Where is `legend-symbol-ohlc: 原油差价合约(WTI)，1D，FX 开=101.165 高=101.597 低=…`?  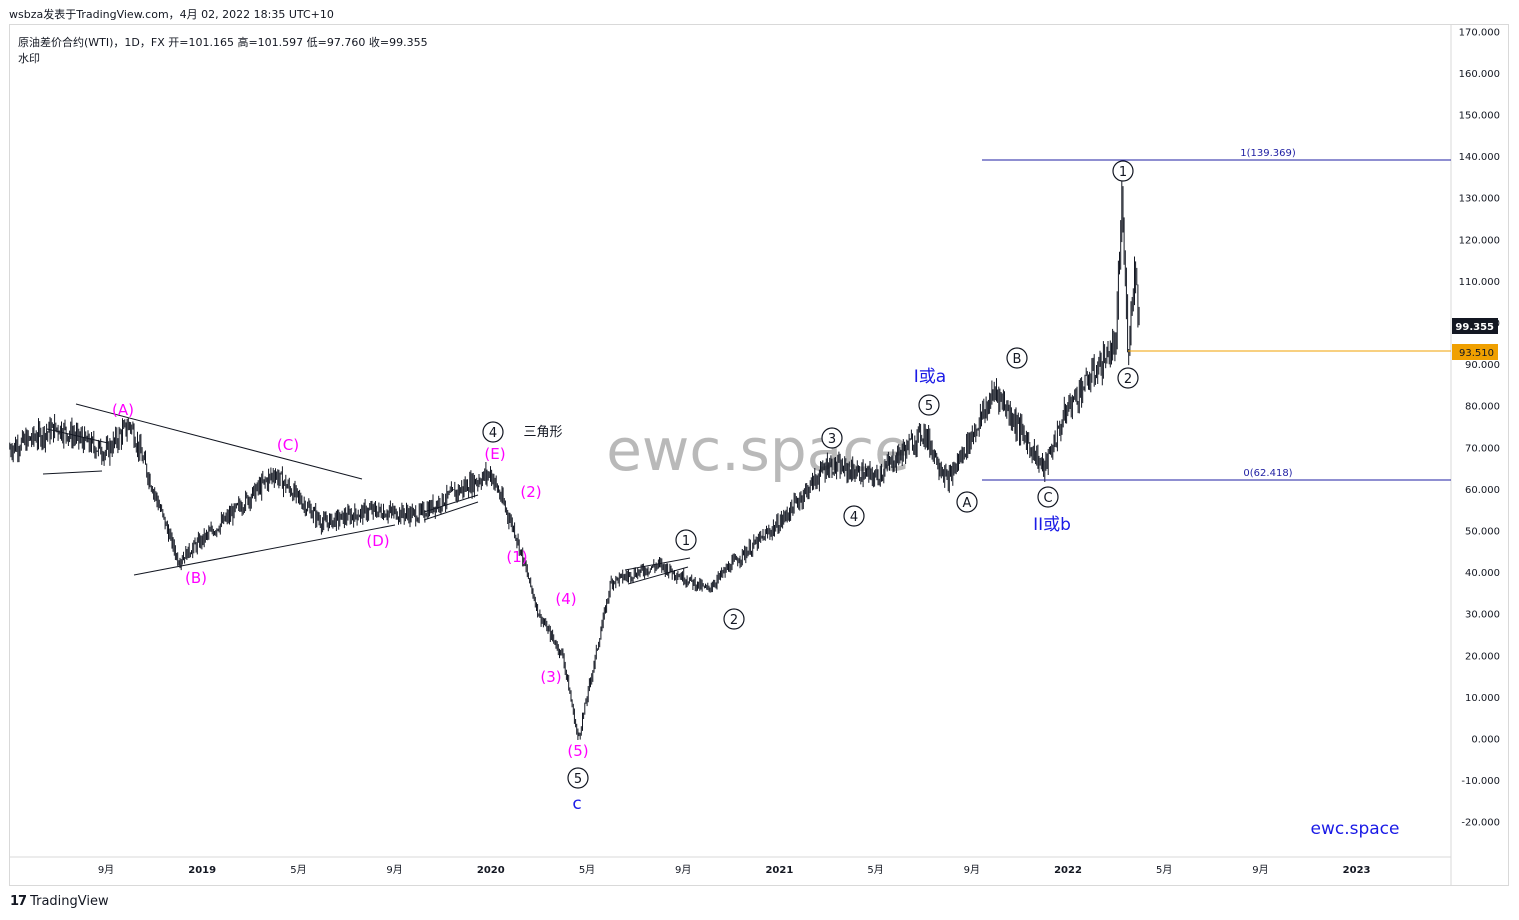
legend-symbol-ohlc: 原油差价合约(WTI)，1D，FX 开=101.165 高=101.597 低=… is located at coordinates (223, 42).